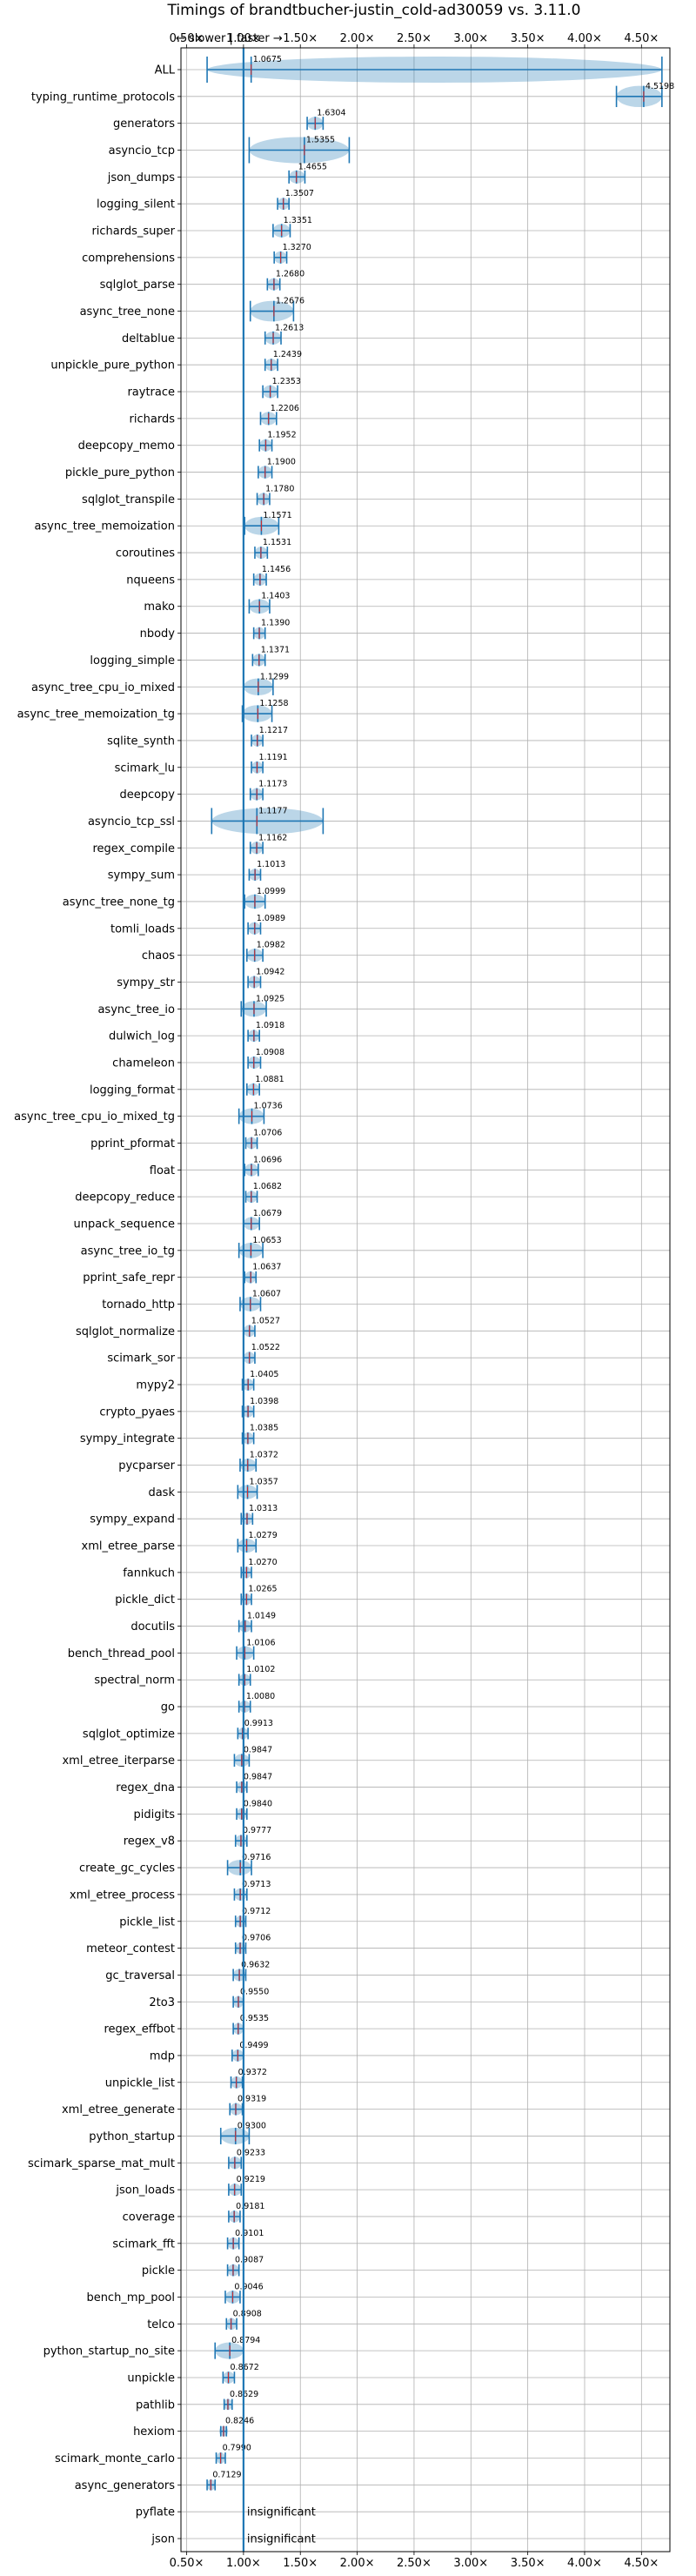 This screenshot has height=2576, width=696. I want to click on direction-note: ← slower | faster →, so click(229, 38).